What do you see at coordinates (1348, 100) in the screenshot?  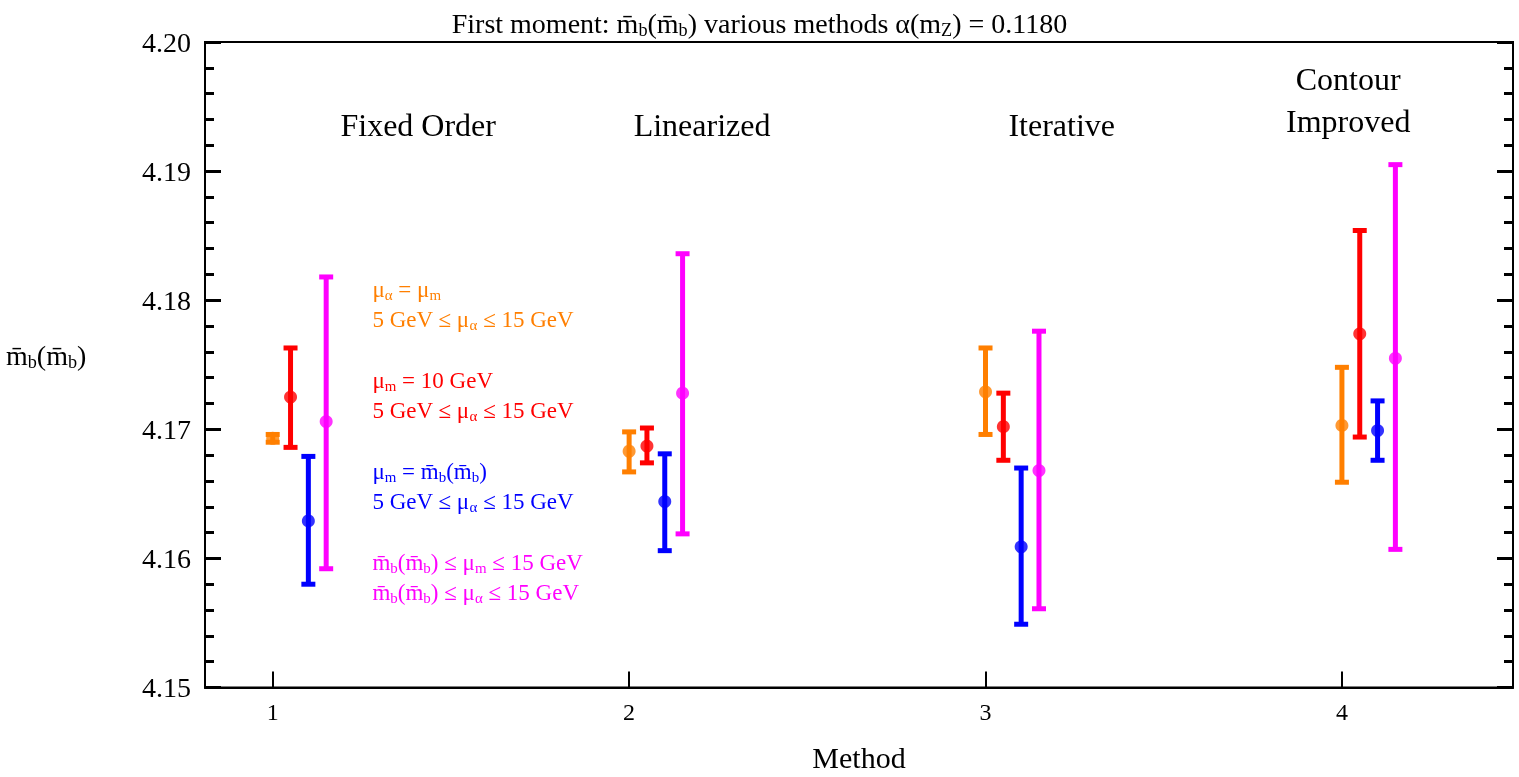 I see `annotation: Contour Improved` at bounding box center [1348, 100].